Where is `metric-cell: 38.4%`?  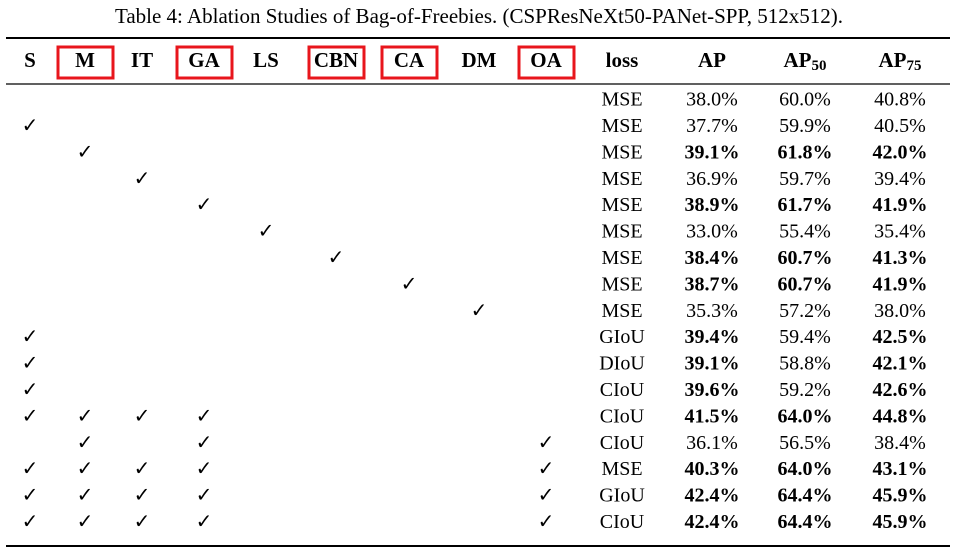 metric-cell: 38.4% is located at coordinates (712, 258).